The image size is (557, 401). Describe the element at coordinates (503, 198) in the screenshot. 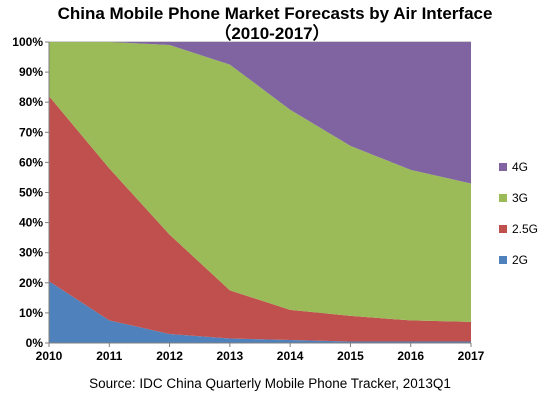

I see `legend-swatch-3g` at that location.